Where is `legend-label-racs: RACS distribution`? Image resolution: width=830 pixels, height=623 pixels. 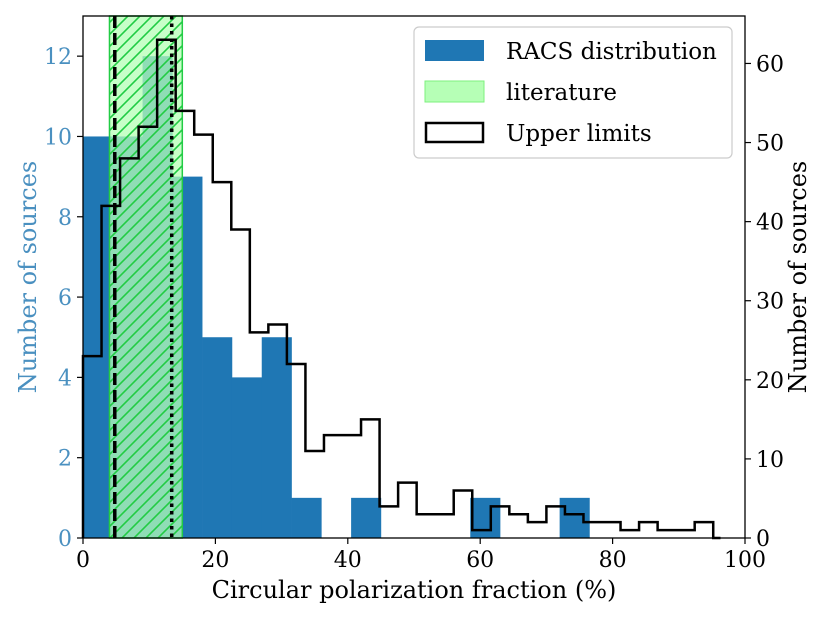
legend-label-racs: RACS distribution is located at coordinates (611, 52).